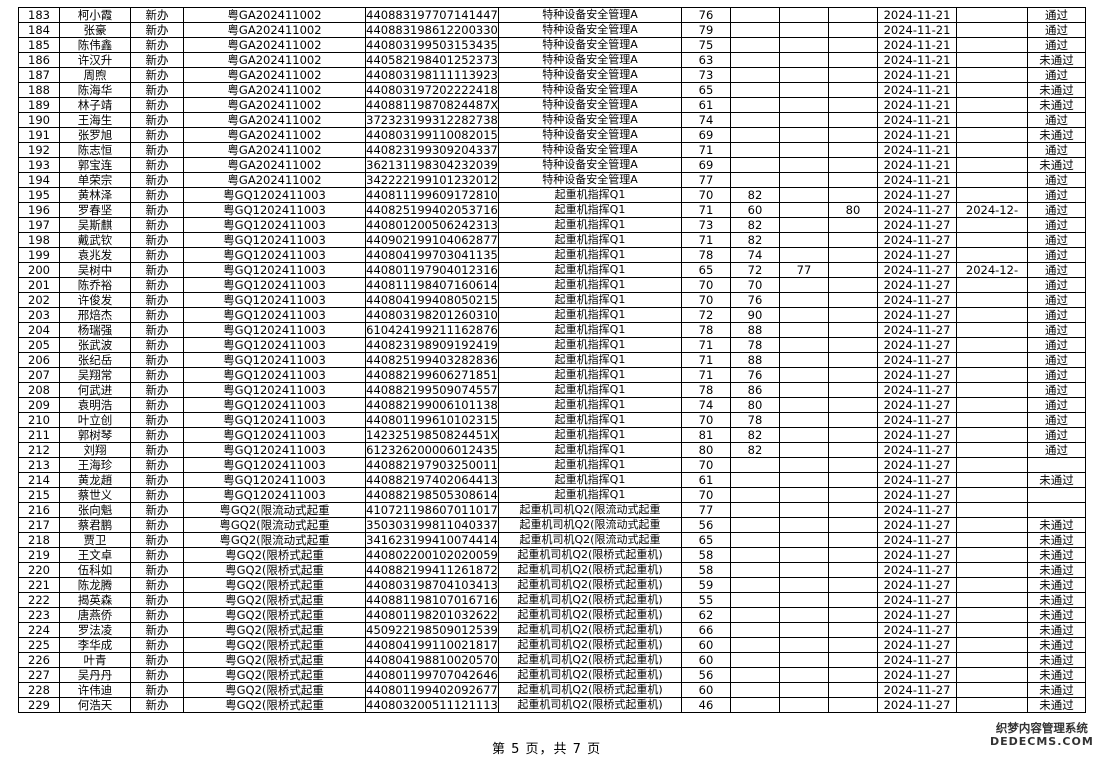  I want to click on seq-cell: 204, so click(39, 330).